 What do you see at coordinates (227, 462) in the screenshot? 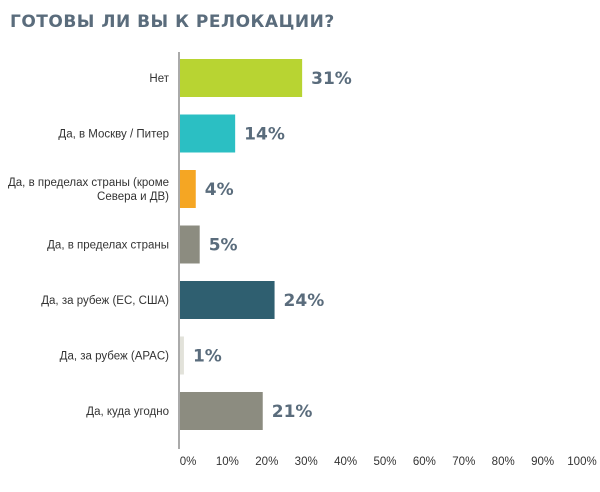
I see `x-tick-label: 10%` at bounding box center [227, 462].